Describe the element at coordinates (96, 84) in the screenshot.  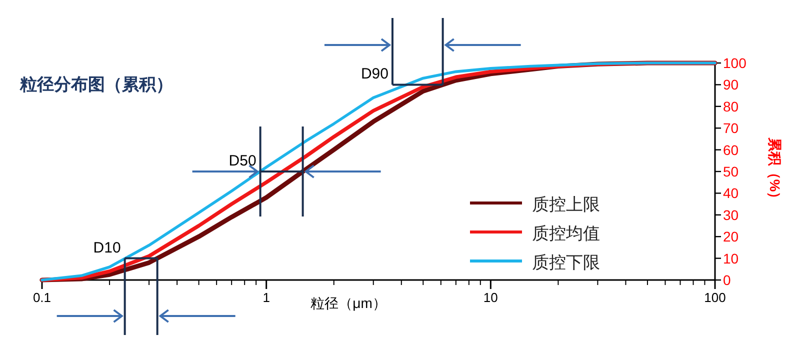
I see `text: 粒径分布图（累积）` at that location.